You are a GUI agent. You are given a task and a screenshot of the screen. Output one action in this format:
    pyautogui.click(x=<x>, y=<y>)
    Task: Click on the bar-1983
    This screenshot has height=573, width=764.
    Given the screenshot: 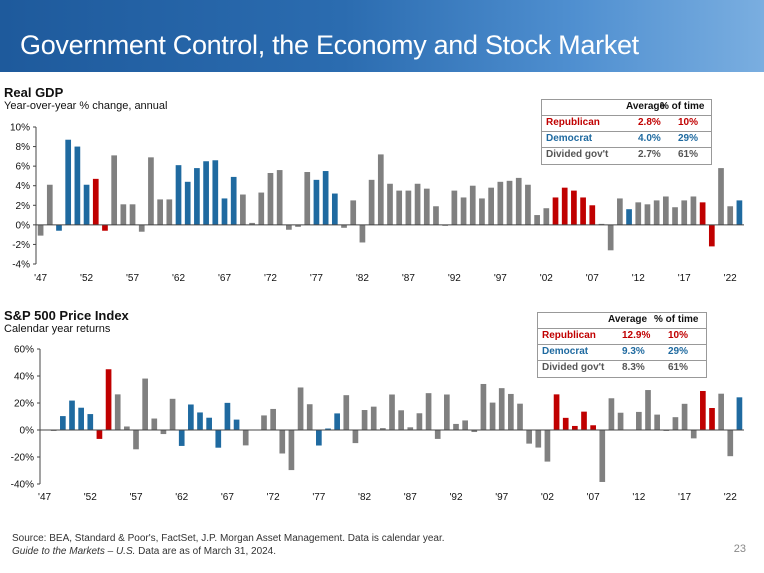 What is the action you would take?
    pyautogui.click(x=371, y=202)
    